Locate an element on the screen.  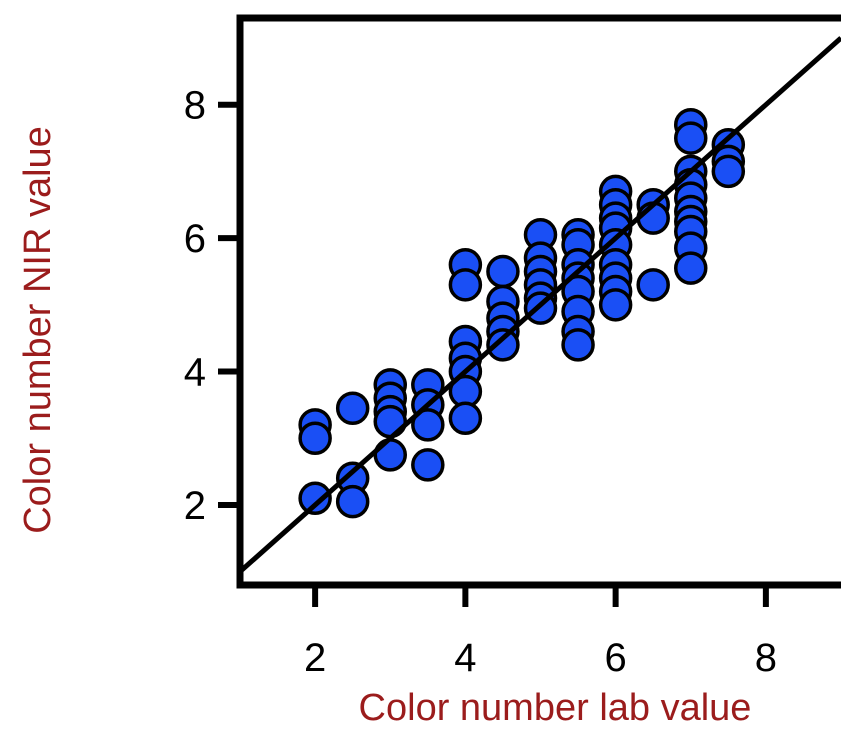
x-tick-label-2: 2 is located at coordinates (315, 658).